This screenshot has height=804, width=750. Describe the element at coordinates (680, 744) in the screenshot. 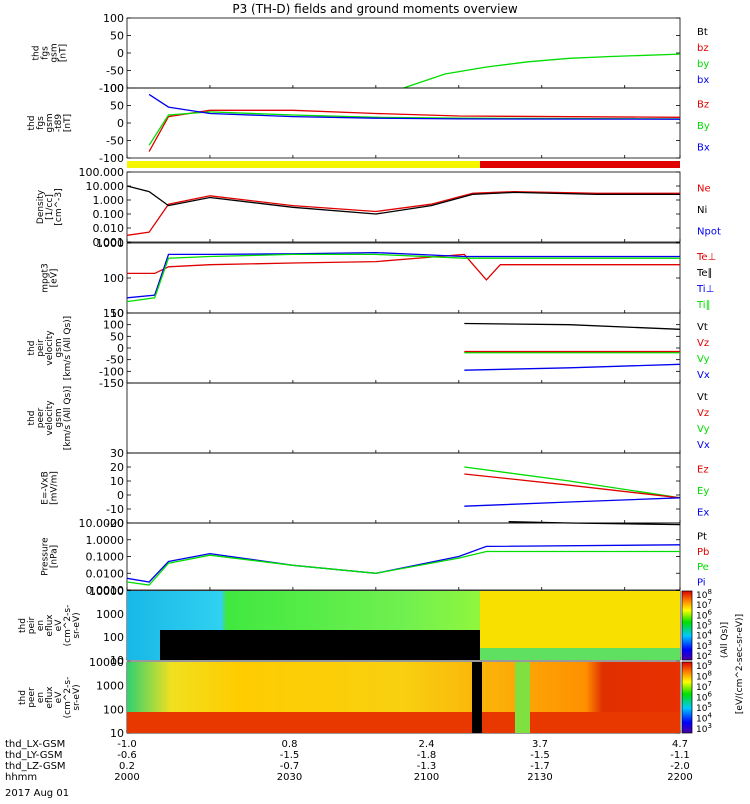

I see `ephemeris-value: 4.7` at that location.